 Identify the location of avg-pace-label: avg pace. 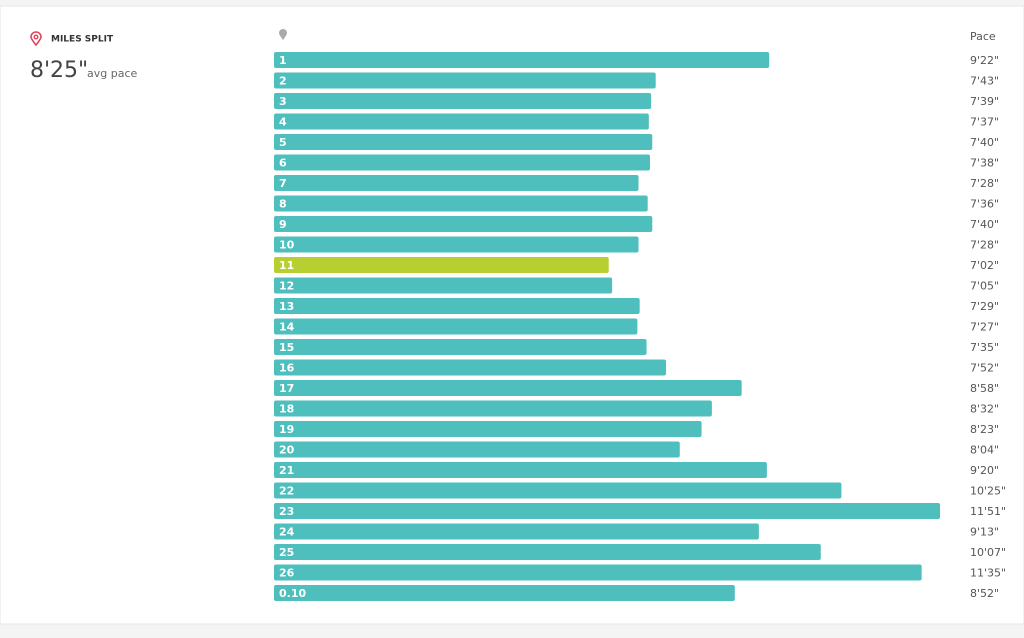
(112, 73).